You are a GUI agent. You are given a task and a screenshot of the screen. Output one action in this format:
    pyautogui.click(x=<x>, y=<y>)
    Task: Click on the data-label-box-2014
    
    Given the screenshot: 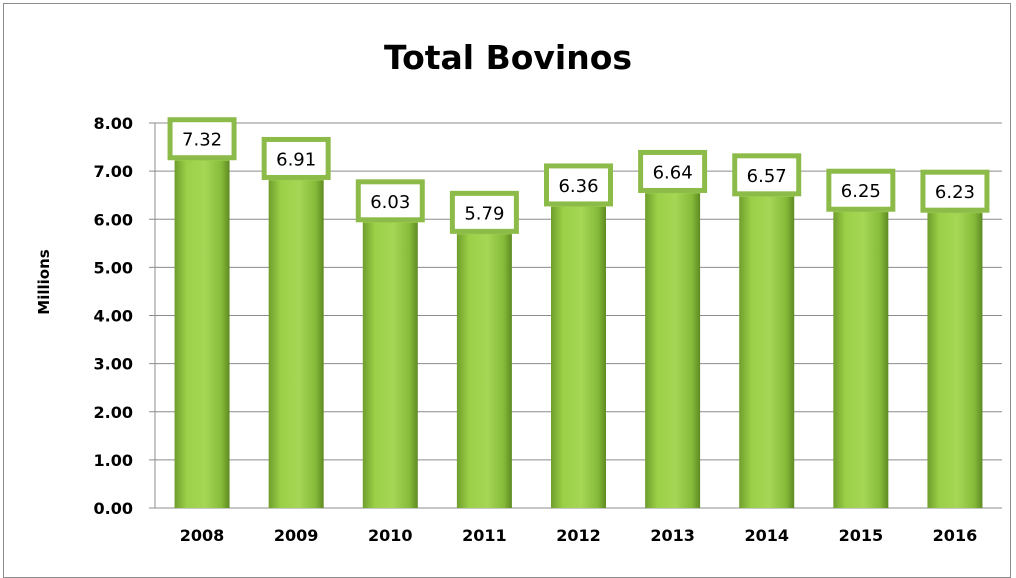 What is the action you would take?
    pyautogui.click(x=767, y=175)
    